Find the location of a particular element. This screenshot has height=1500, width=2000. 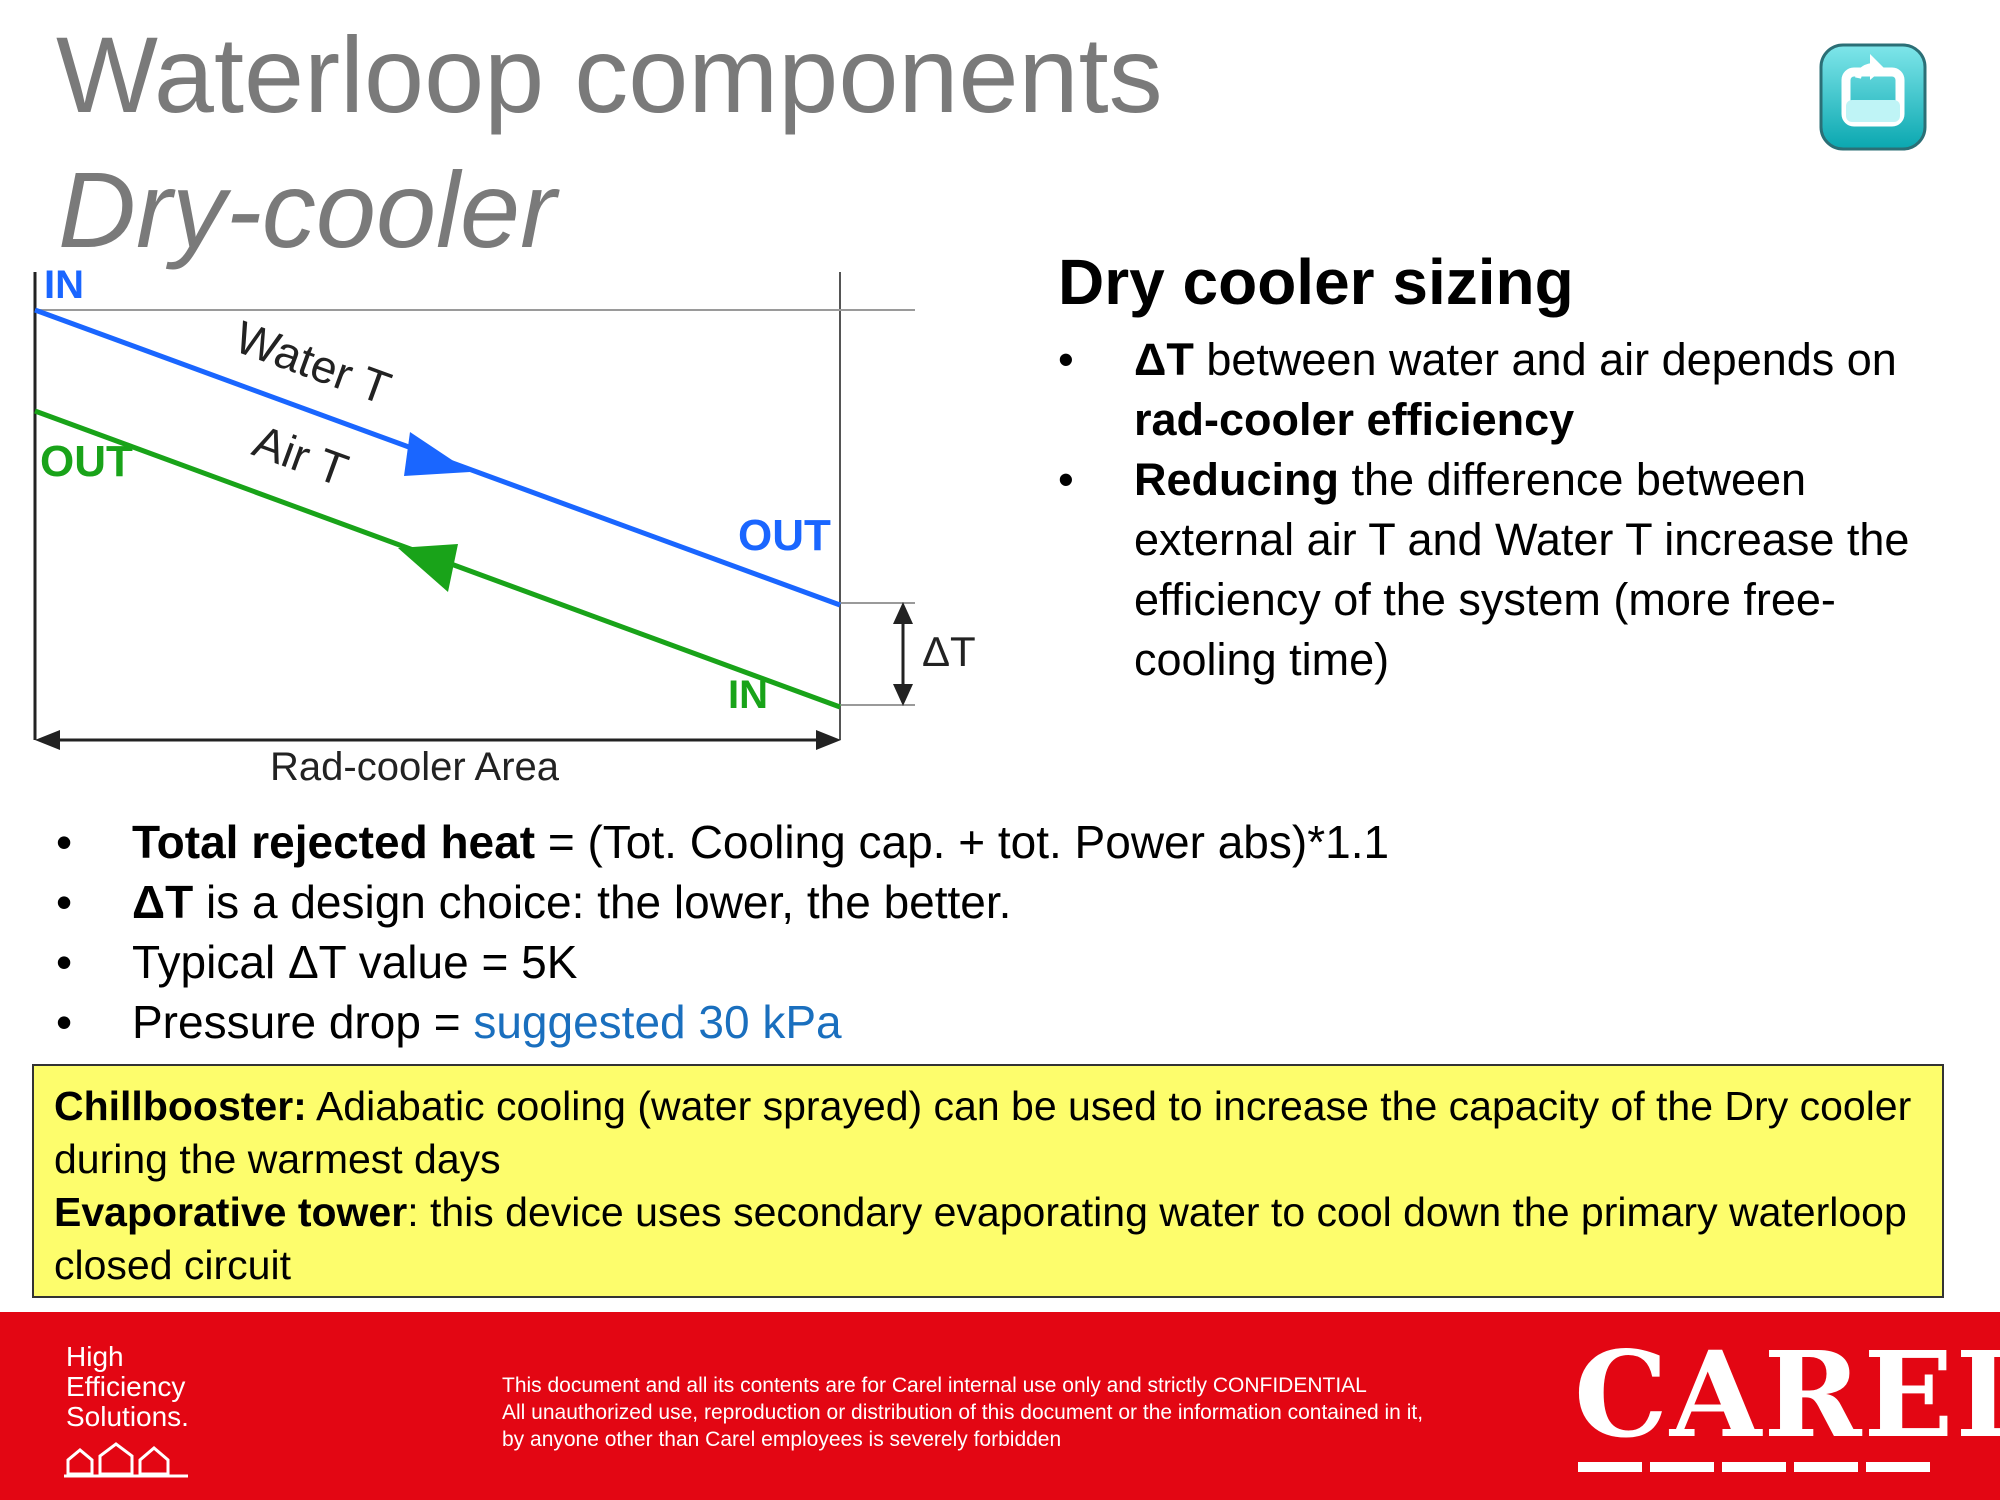

label-out-right: OUT is located at coordinates (784, 535).